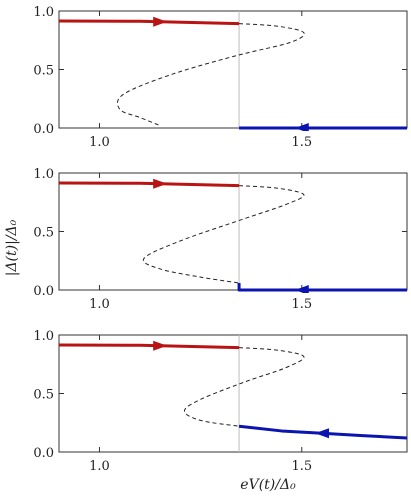 The width and height of the screenshot is (411, 502). Describe the element at coordinates (12, 247) in the screenshot. I see `y-axis-label: |Δ(t)|/Δ₀` at that location.